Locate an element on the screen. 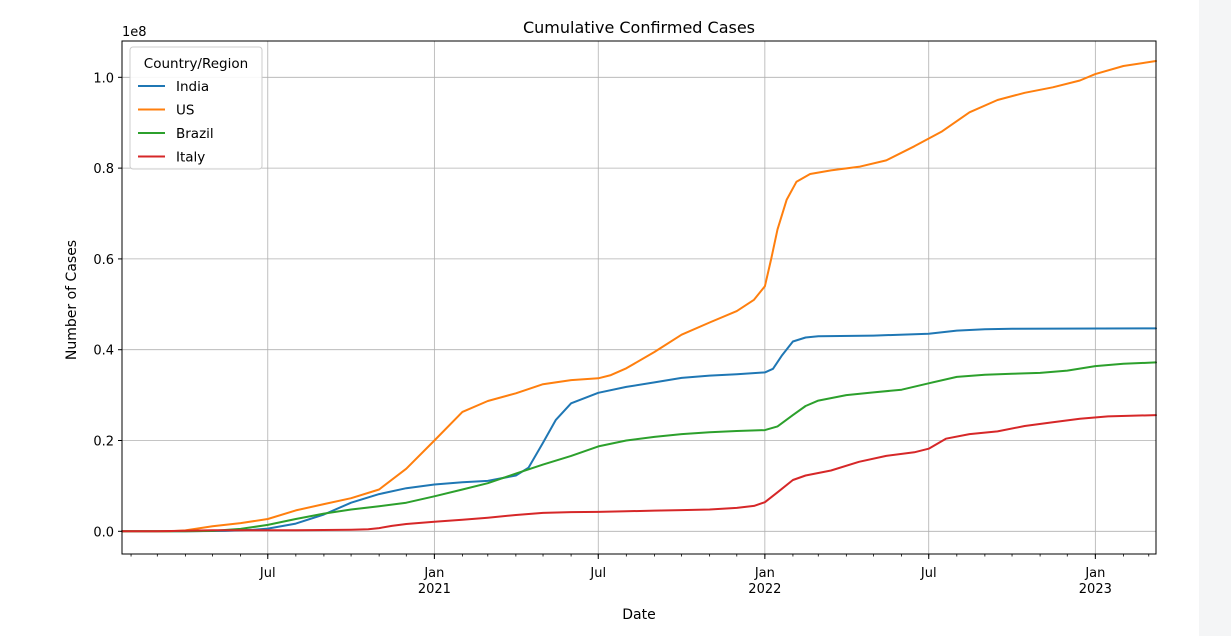 This screenshot has width=1231, height=636. legend-label-brazil: Brazil is located at coordinates (195, 134).